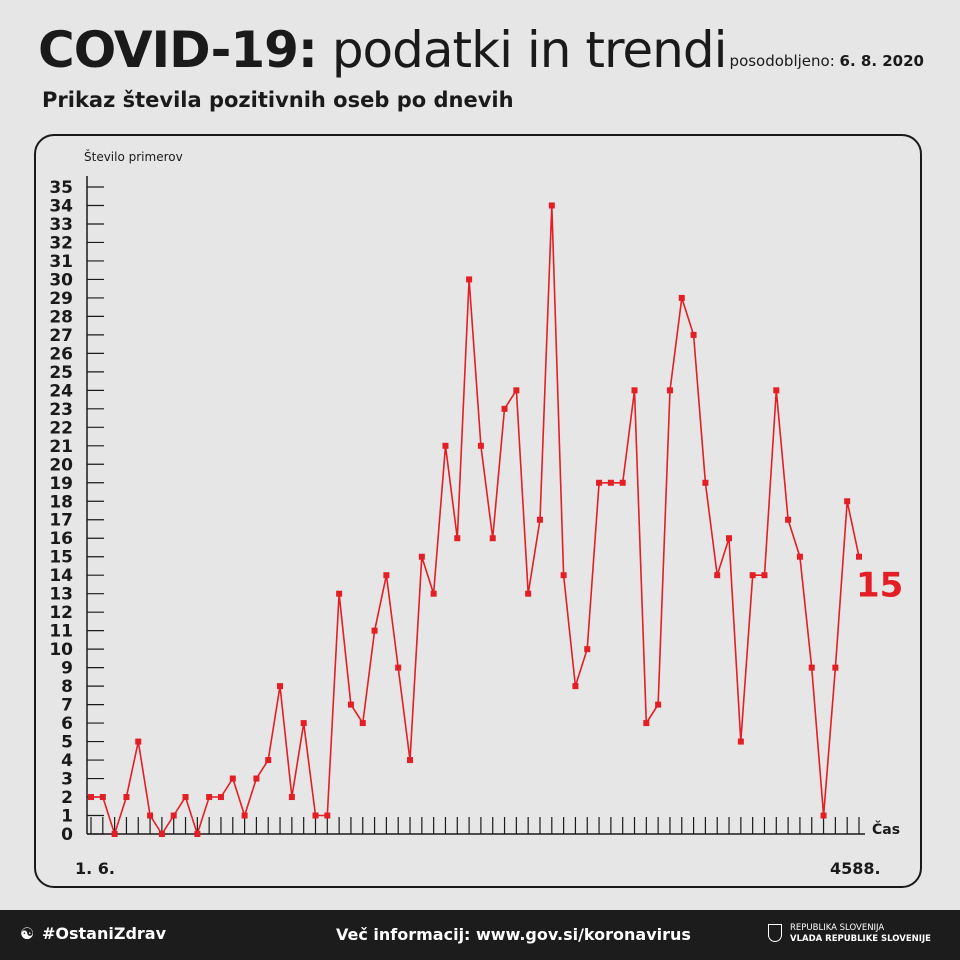  What do you see at coordinates (61, 280) in the screenshot?
I see `y-tick-label: 30` at bounding box center [61, 280].